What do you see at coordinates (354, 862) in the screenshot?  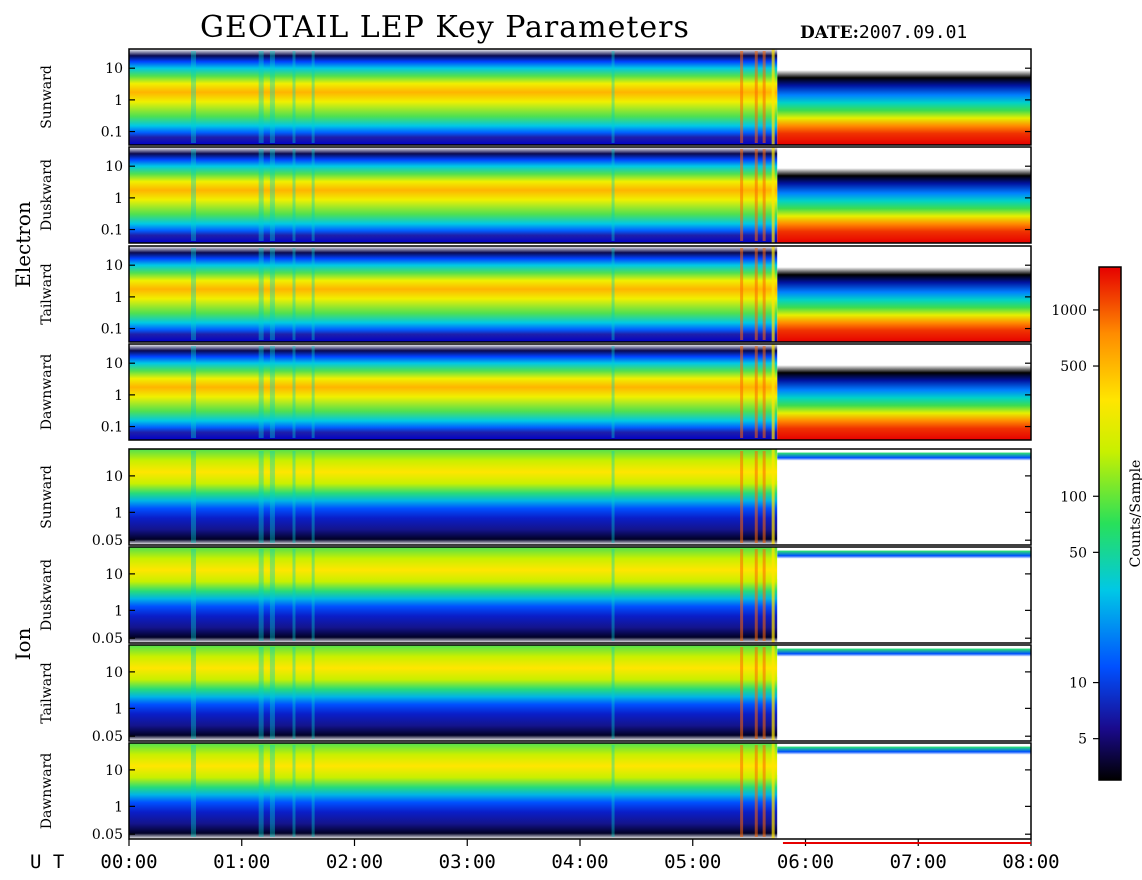 I see `x-tick-label: 02:00` at bounding box center [354, 862].